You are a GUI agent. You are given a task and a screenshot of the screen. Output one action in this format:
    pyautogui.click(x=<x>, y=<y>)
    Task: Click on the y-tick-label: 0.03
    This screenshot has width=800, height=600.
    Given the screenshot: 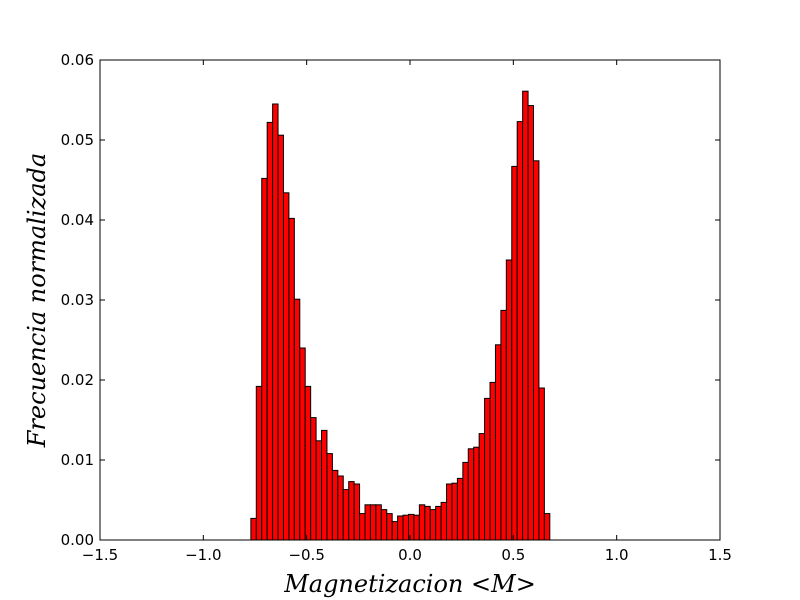 What is the action you would take?
    pyautogui.click(x=77, y=300)
    